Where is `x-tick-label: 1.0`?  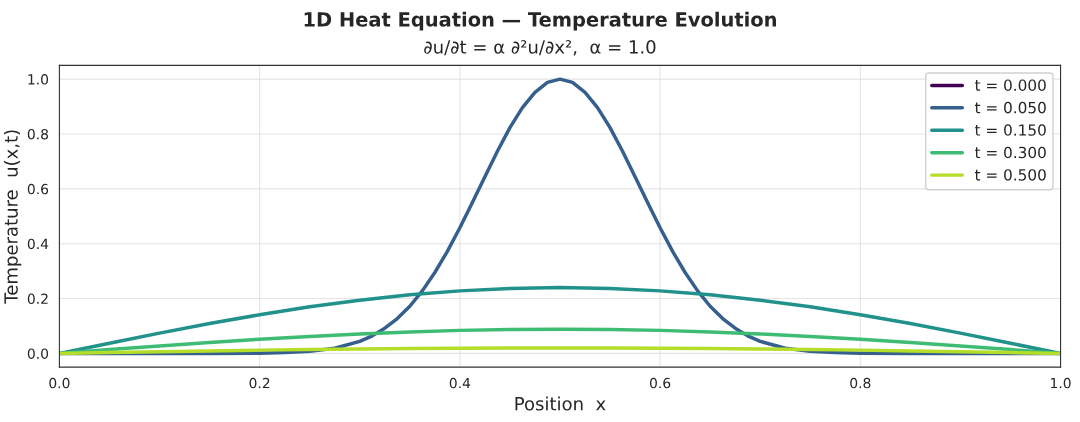 x-tick-label: 1.0 is located at coordinates (1061, 383).